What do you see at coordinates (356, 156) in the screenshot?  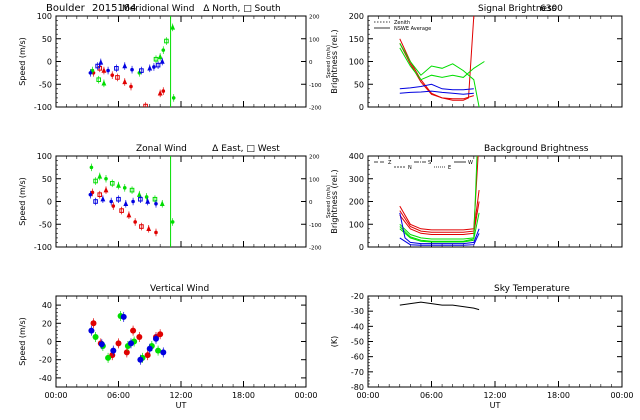 I see `y-tick-label: 400` at bounding box center [356, 156].